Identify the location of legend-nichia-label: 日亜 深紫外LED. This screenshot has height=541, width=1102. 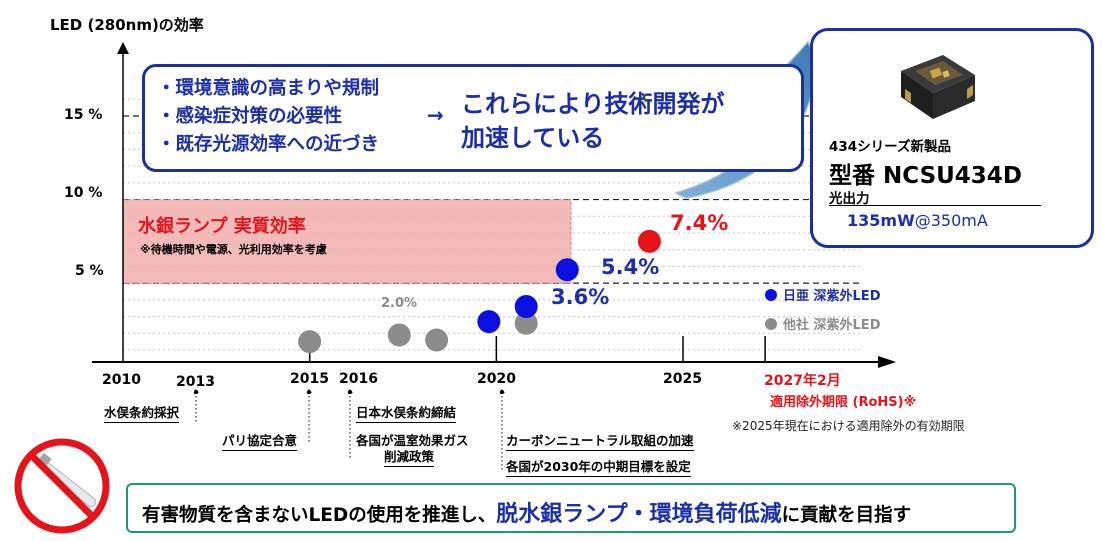
(832, 296).